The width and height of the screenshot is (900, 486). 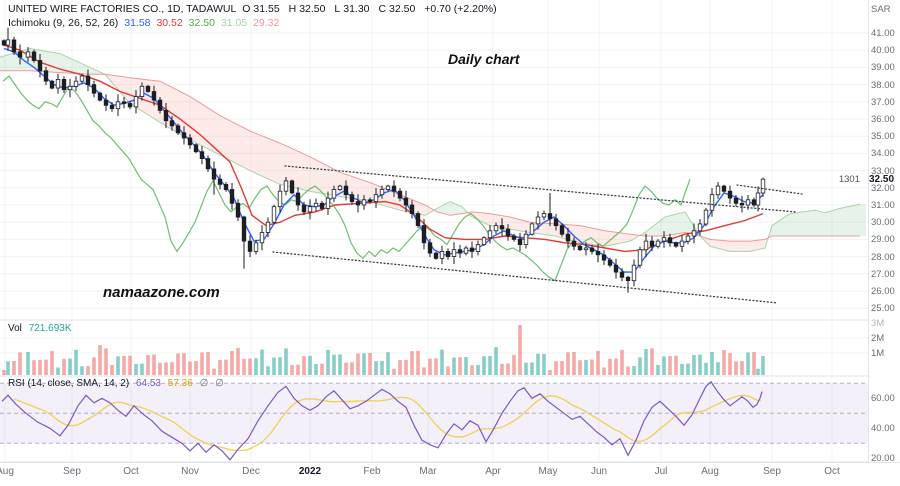 What do you see at coordinates (548, 471) in the screenshot?
I see `time-axis-label: May` at bounding box center [548, 471].